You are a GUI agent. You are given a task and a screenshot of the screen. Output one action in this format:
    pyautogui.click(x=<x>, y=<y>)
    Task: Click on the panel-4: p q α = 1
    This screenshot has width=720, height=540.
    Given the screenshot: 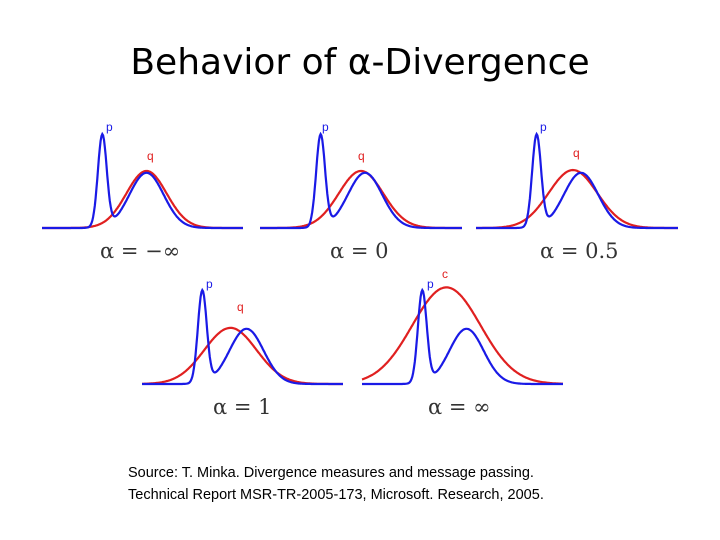 What is the action you would take?
    pyautogui.click(x=242, y=348)
    